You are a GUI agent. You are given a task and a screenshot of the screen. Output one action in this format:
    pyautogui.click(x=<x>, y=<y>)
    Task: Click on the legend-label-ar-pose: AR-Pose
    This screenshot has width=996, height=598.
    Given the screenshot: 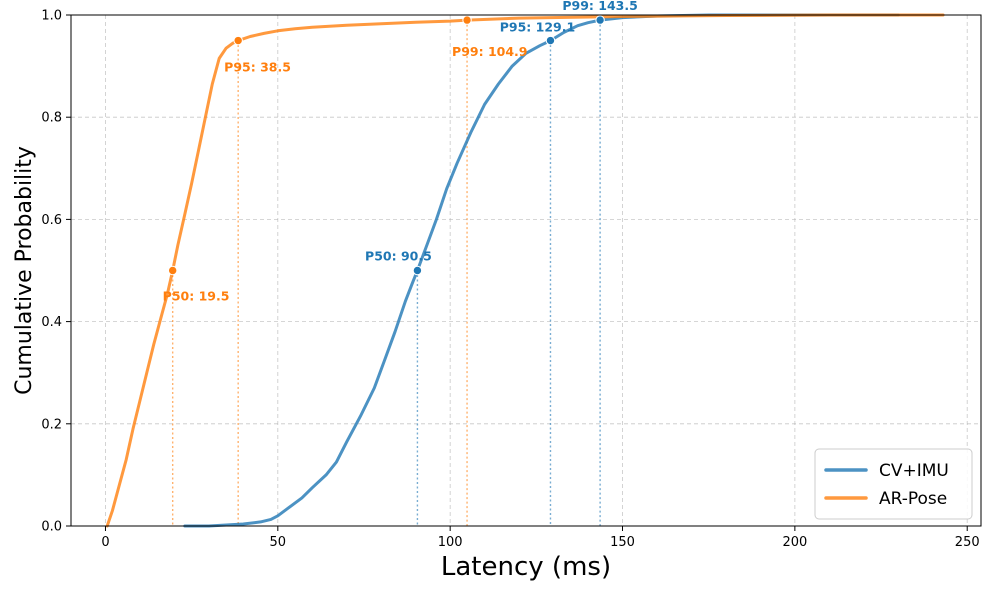 What is the action you would take?
    pyautogui.click(x=913, y=499)
    